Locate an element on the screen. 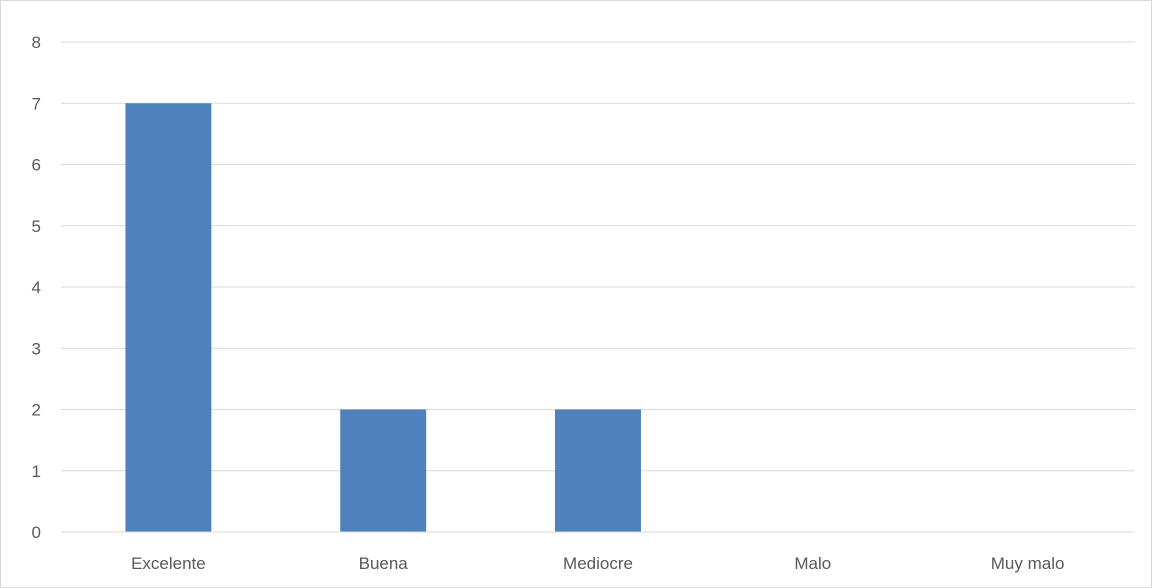 This screenshot has width=1152, height=588. y-tick-label: 0 is located at coordinates (36, 532).